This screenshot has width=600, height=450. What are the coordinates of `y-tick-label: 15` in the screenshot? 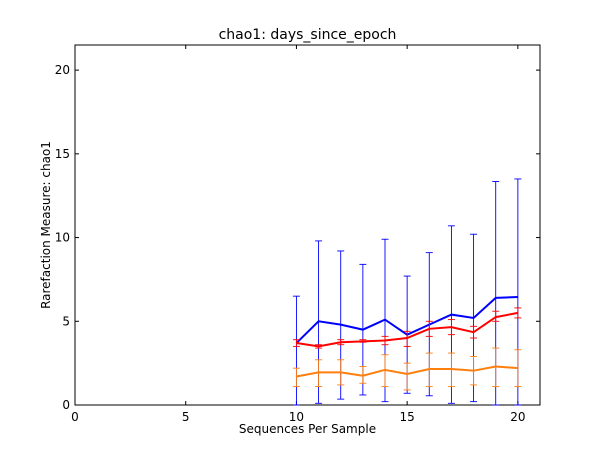 It's located at (62, 154).